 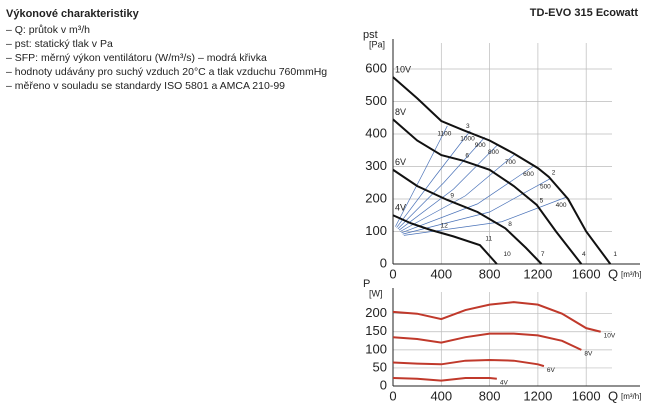 I want to click on note: – Q: průtok v m³/h, so click(x=48, y=30).